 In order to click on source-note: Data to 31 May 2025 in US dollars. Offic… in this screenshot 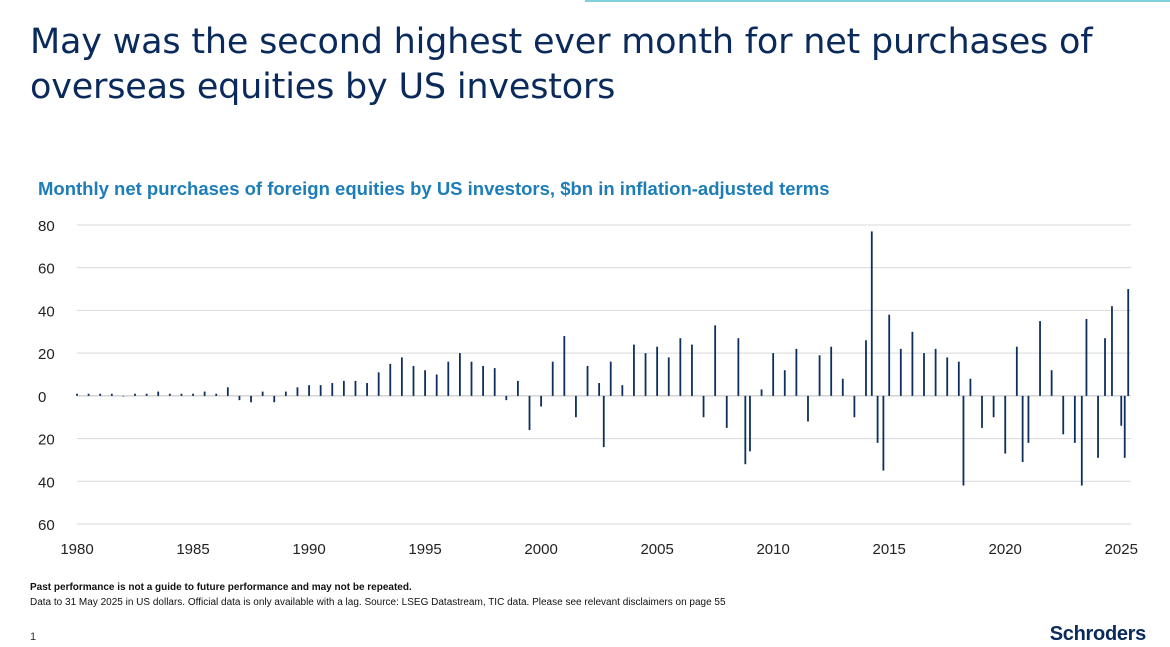, I will do `click(378, 602)`.